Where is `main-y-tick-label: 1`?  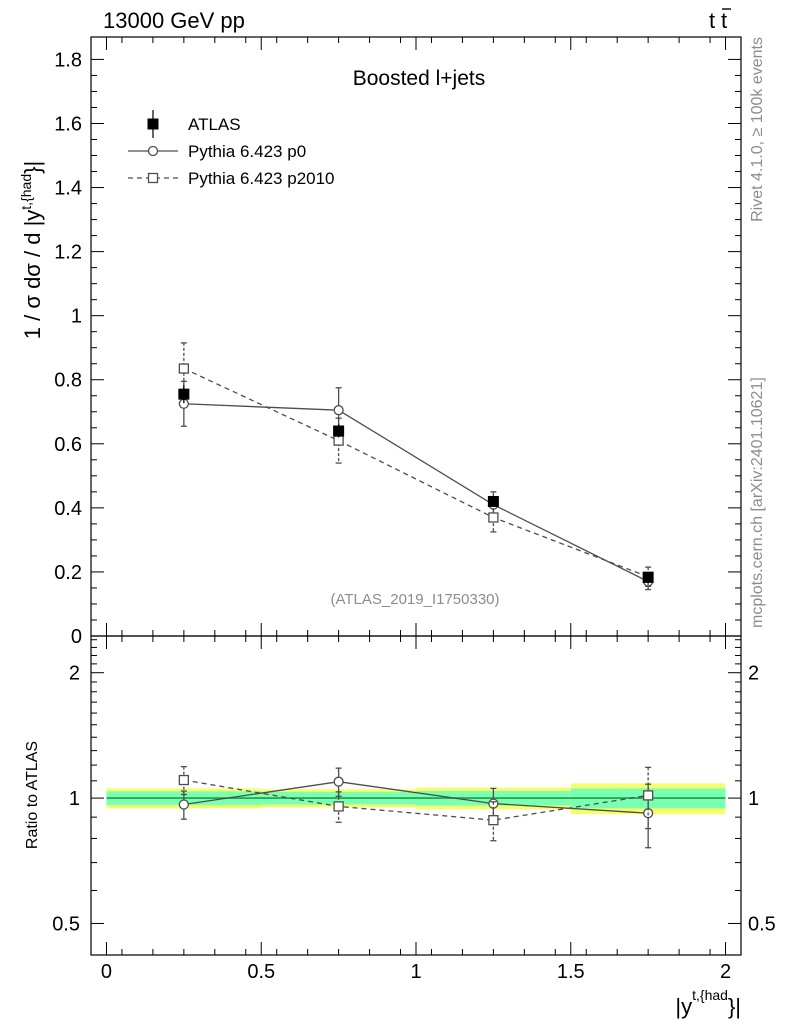 main-y-tick-label: 1 is located at coordinates (76, 317).